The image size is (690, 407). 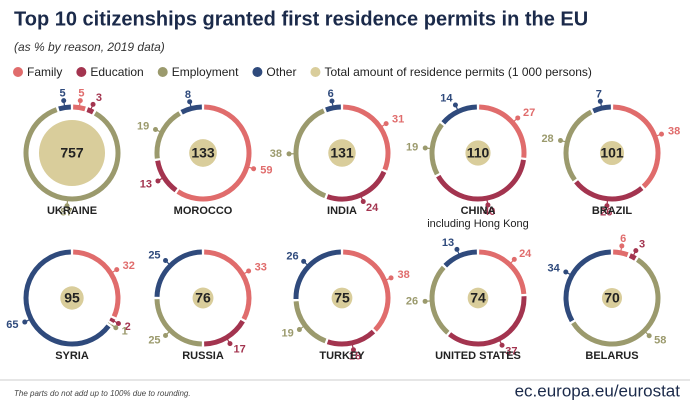 I want to click on value-label: 37, so click(x=511, y=351).